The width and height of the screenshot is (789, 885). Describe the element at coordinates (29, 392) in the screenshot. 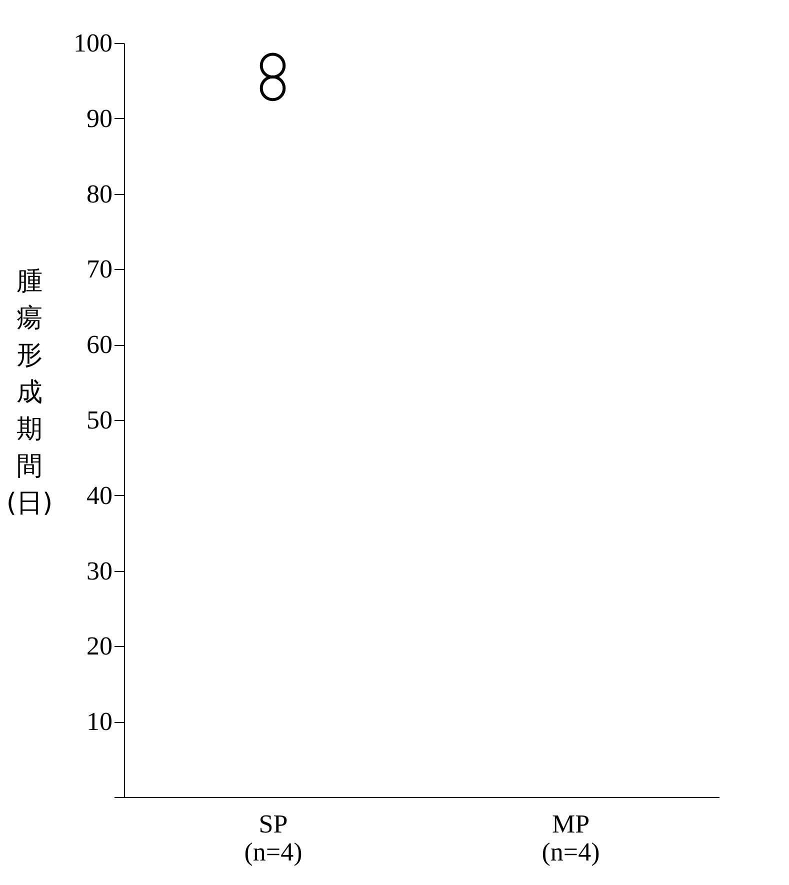

I see `y-axis-title: 腫瘍形成期間(日)` at that location.